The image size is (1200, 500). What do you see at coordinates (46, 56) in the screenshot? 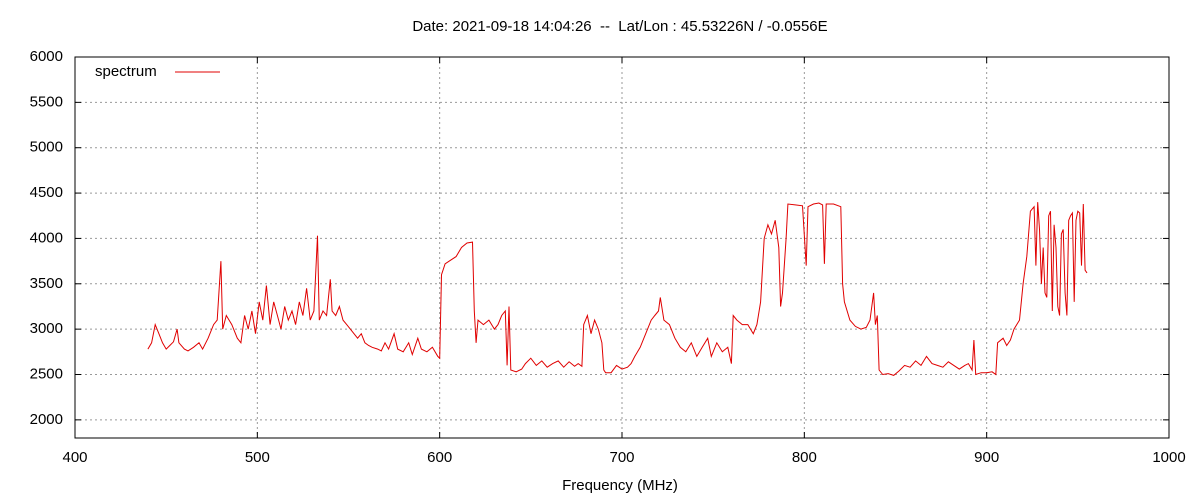
I see `y-tick-label: 6000` at bounding box center [46, 56].